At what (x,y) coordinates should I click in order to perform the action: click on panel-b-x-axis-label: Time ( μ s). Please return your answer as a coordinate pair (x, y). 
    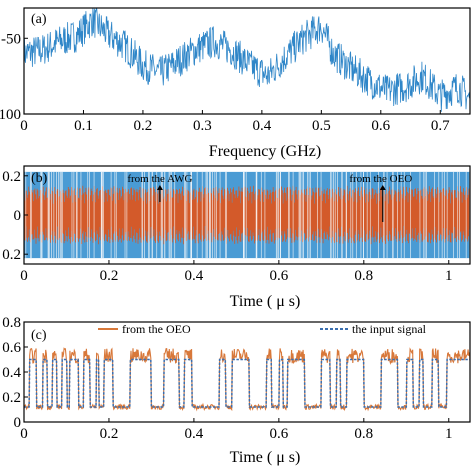
    Looking at the image, I should click on (265, 301).